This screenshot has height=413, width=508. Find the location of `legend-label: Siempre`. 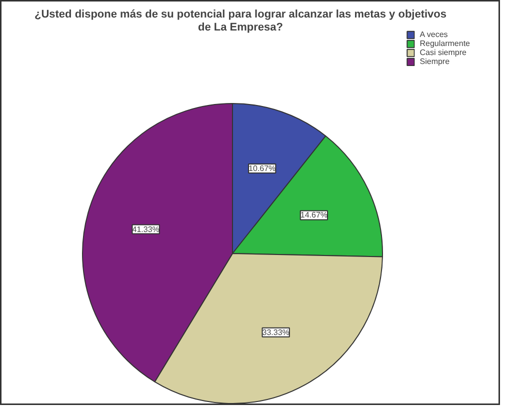

legend-label: Siempre is located at coordinates (435, 61).